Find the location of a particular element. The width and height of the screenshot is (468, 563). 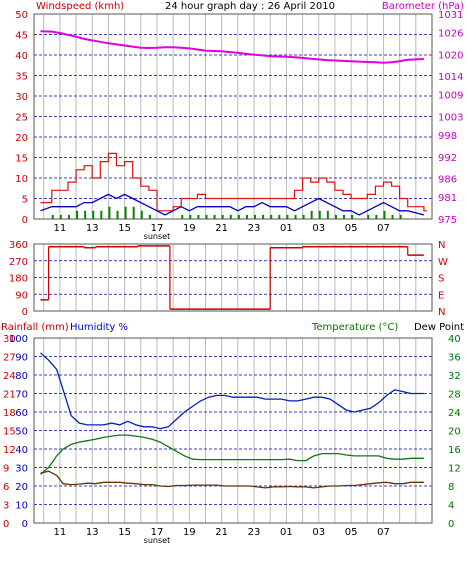

sunset-marker: sunset is located at coordinates (157, 236).